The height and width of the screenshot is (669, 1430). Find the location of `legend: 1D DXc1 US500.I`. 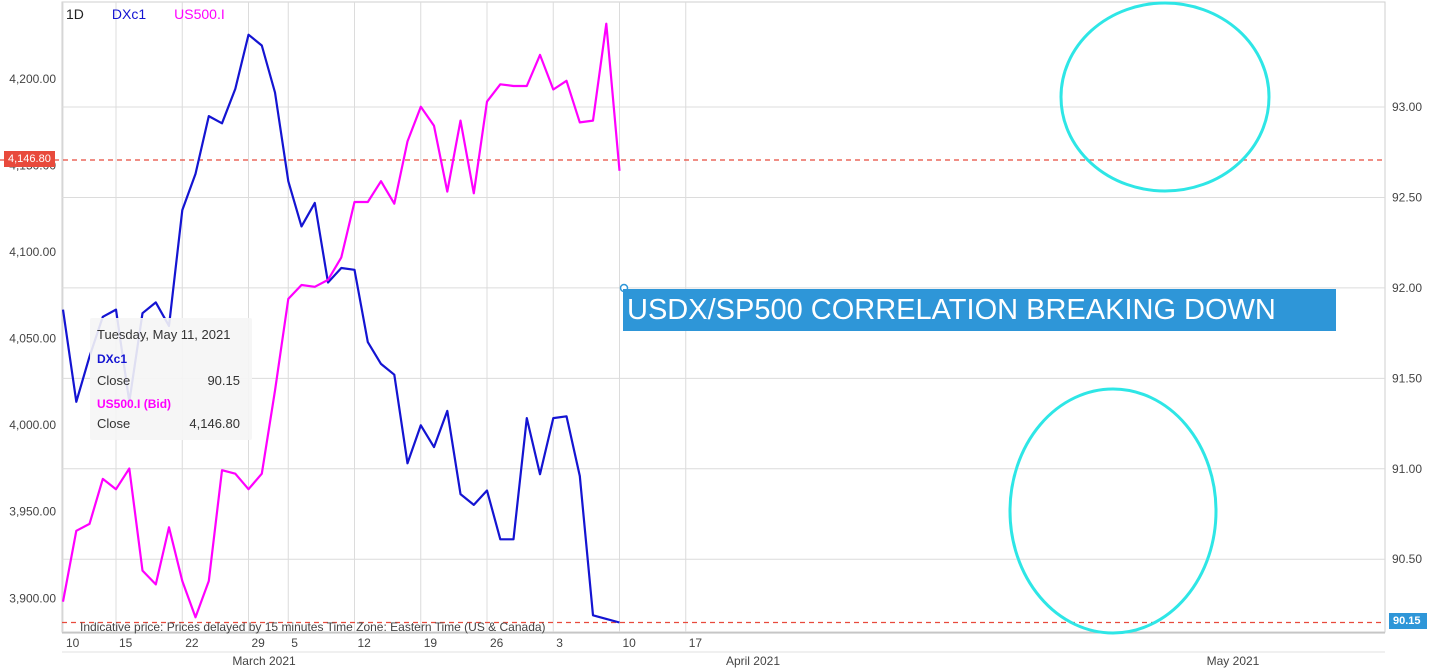

legend: 1D DXc1 US500.I is located at coordinates (145, 14).